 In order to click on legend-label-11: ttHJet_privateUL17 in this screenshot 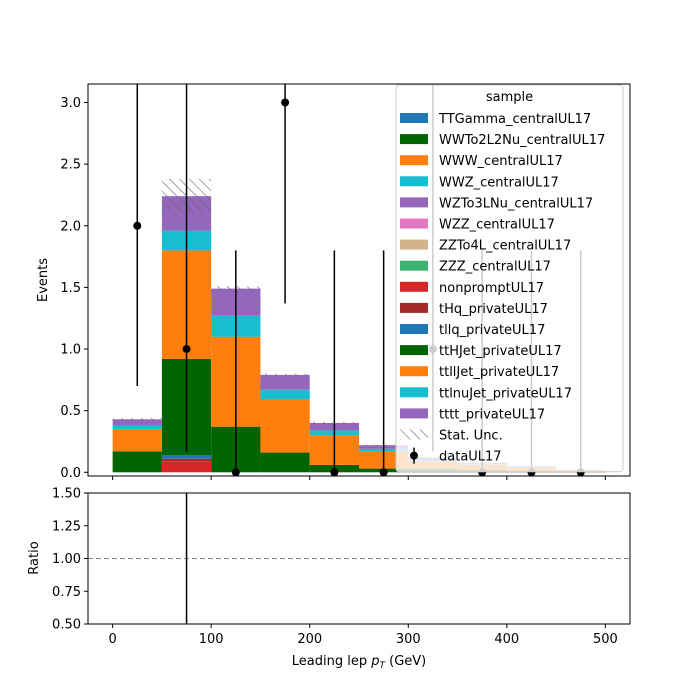, I will do `click(500, 351)`.